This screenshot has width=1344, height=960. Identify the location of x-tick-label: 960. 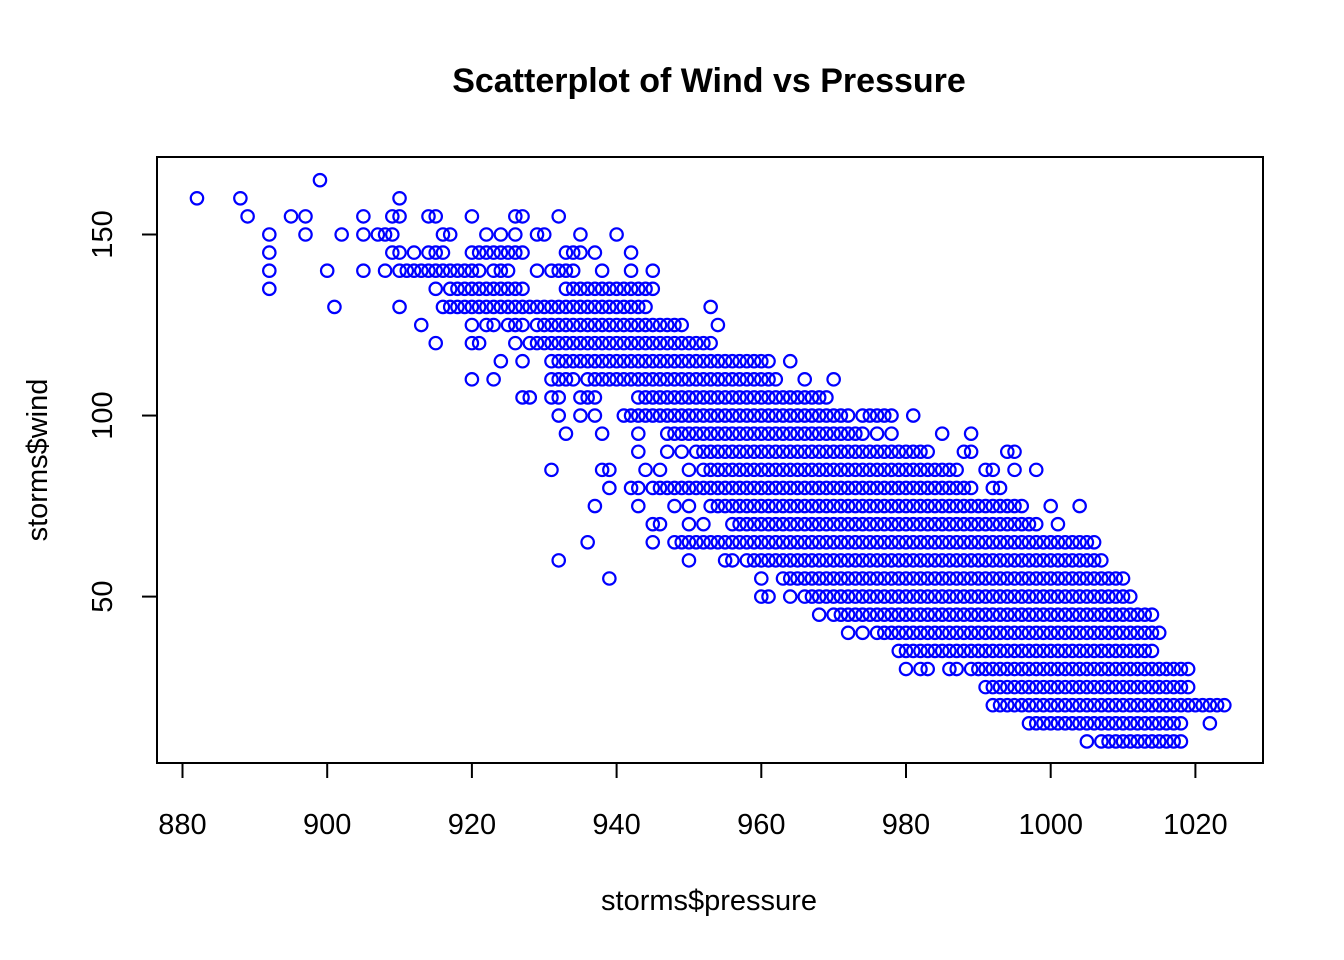
(761, 825).